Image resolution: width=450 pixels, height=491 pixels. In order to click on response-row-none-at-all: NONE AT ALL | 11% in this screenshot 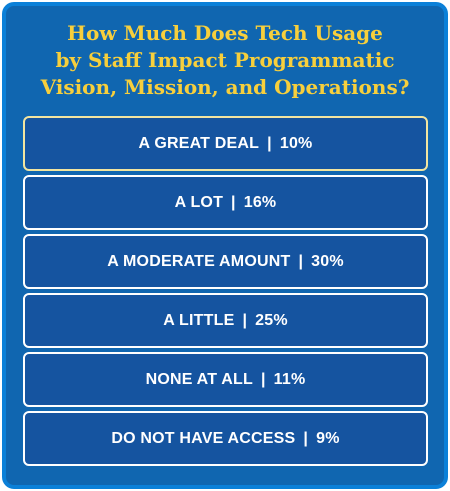, I will do `click(225, 379)`.